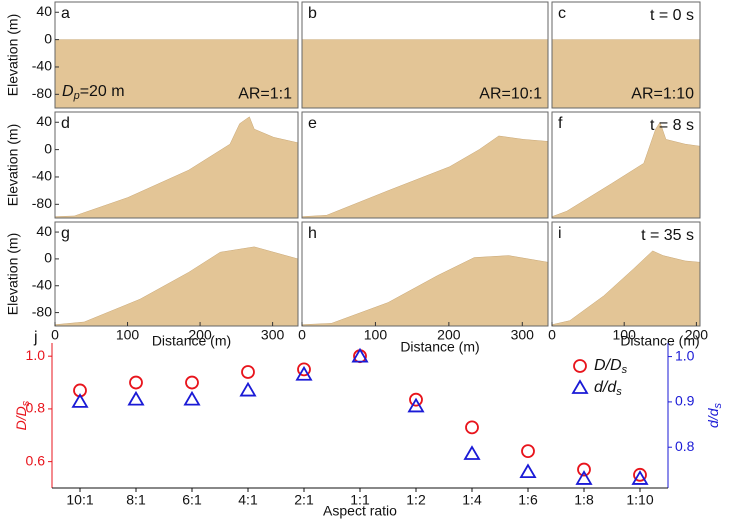 This screenshot has height=524, width=732. What do you see at coordinates (560, 233) in the screenshot?
I see `panel-letter: i` at bounding box center [560, 233].